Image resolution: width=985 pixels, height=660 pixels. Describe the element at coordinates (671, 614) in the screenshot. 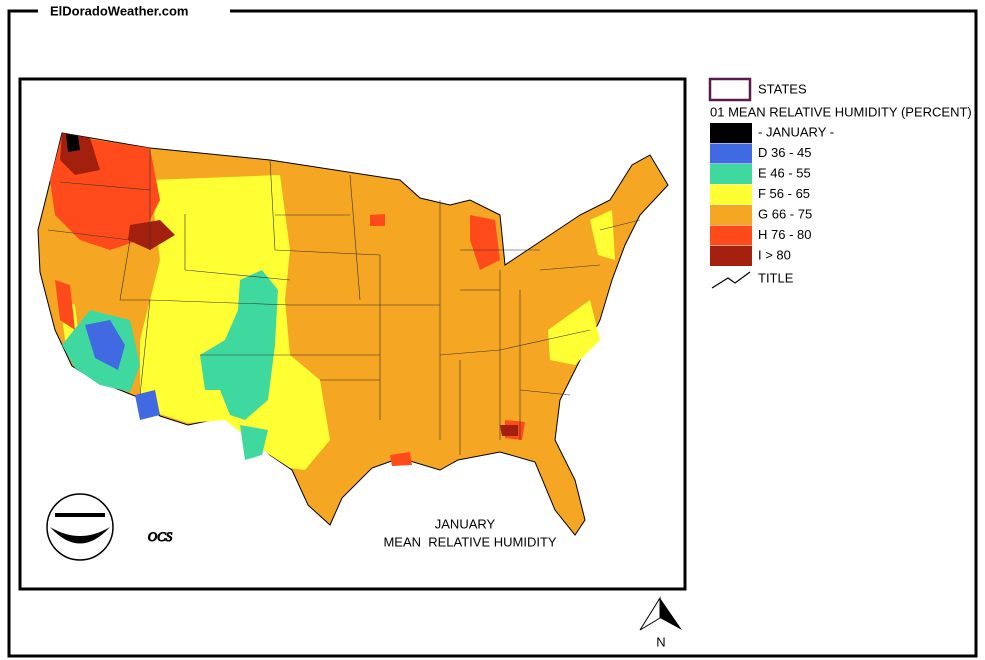

I see `arrow-right` at that location.